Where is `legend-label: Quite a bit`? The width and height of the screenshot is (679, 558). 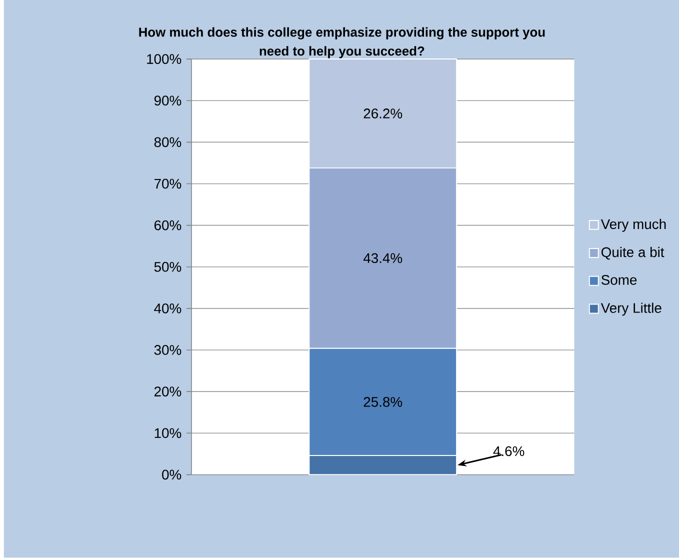 legend-label: Quite a bit is located at coordinates (632, 253).